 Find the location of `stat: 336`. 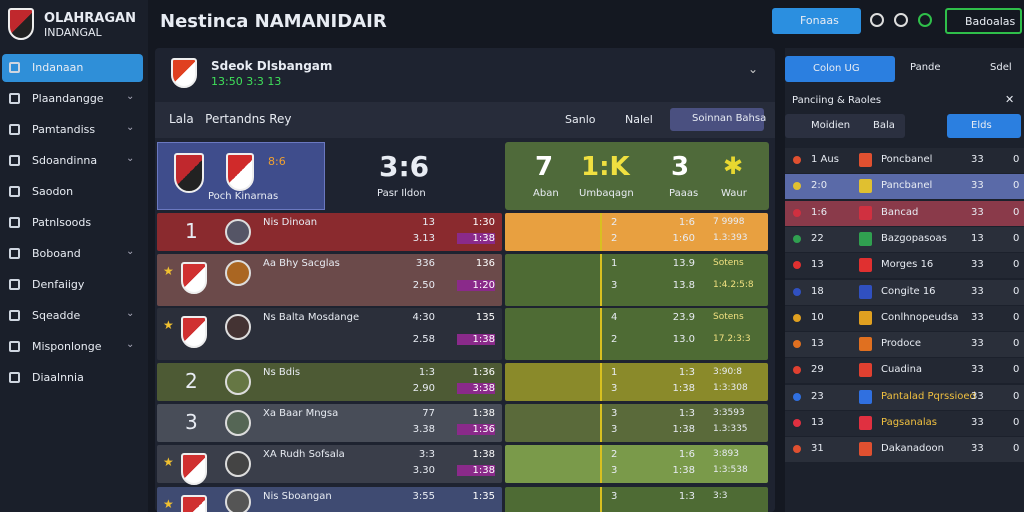

stat: 336 is located at coordinates (425, 263).